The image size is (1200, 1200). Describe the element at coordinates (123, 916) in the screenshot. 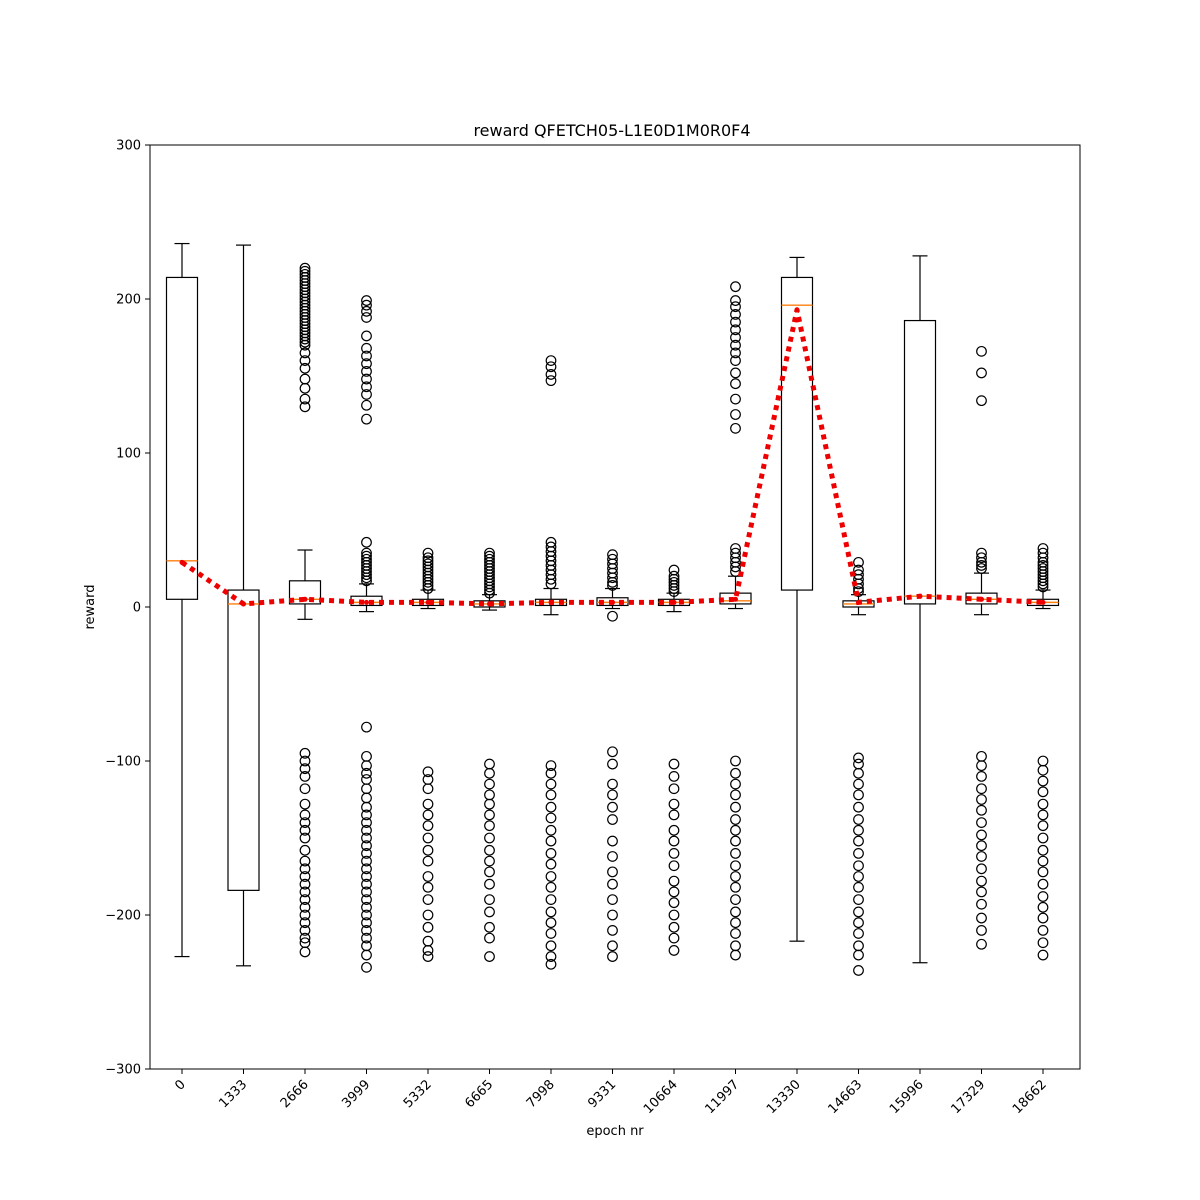

I see `y-tick-label: −200` at that location.